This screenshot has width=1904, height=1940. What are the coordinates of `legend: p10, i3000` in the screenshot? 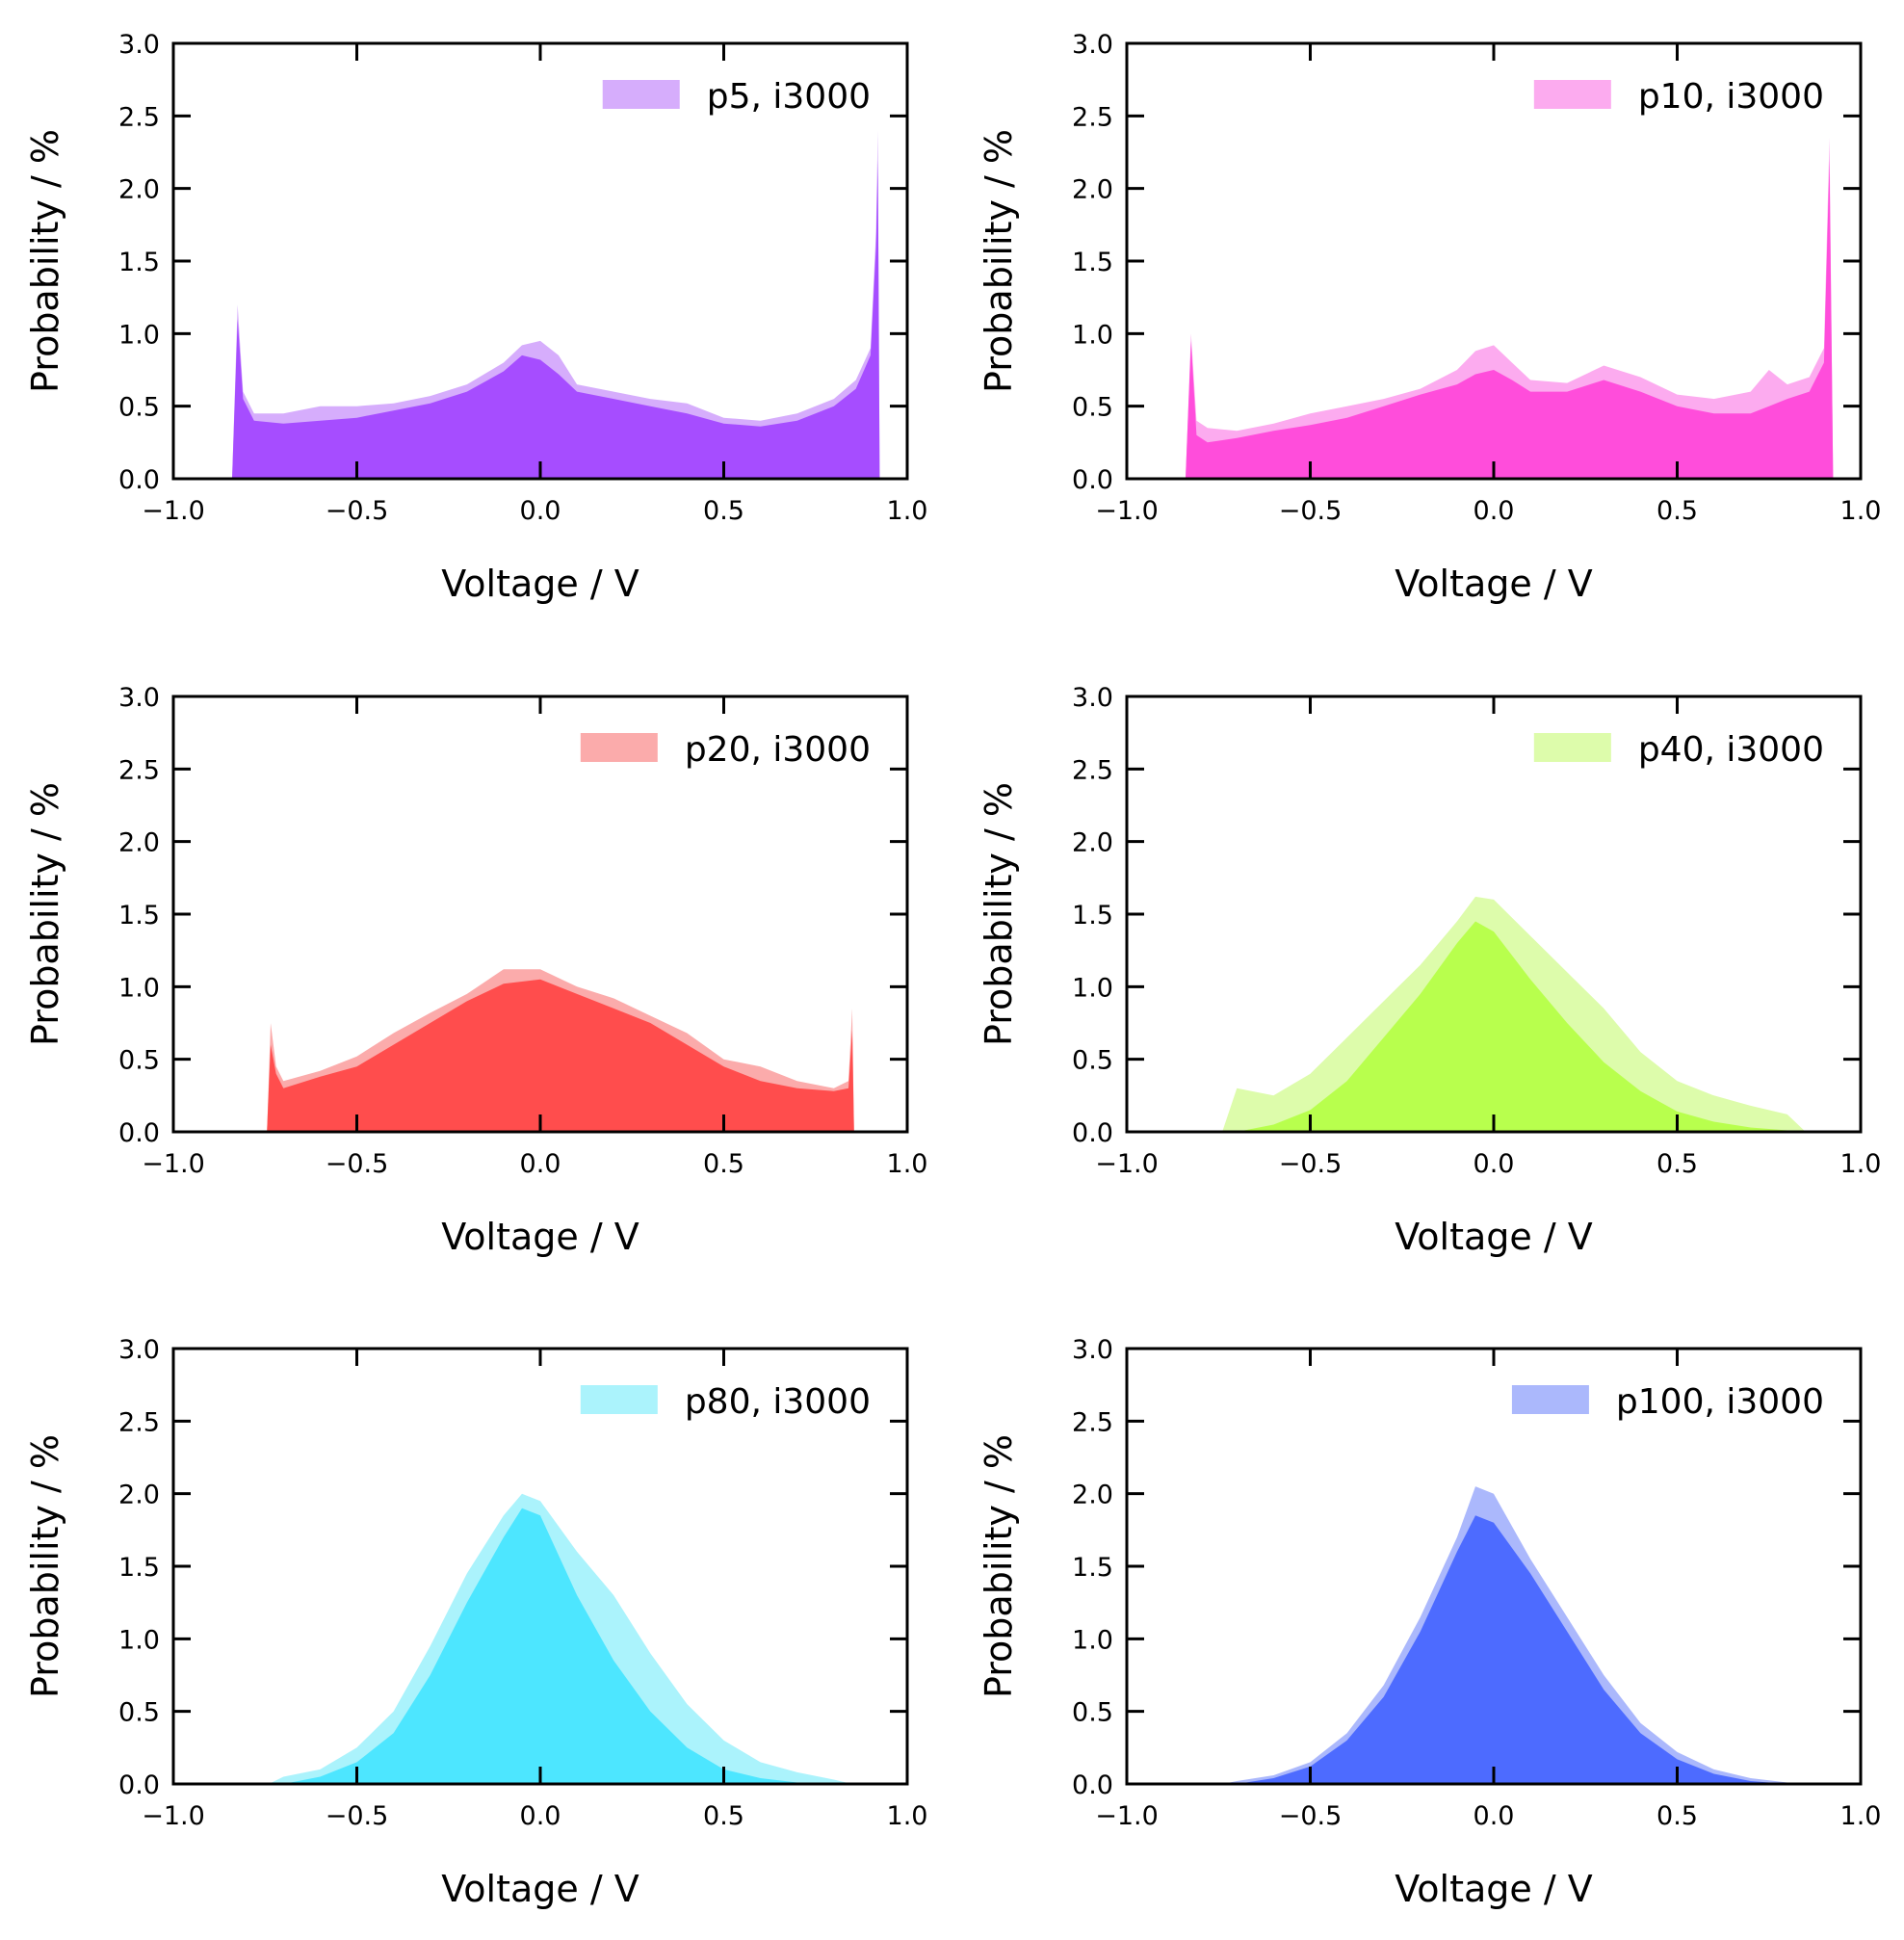 It's located at (1678, 97).